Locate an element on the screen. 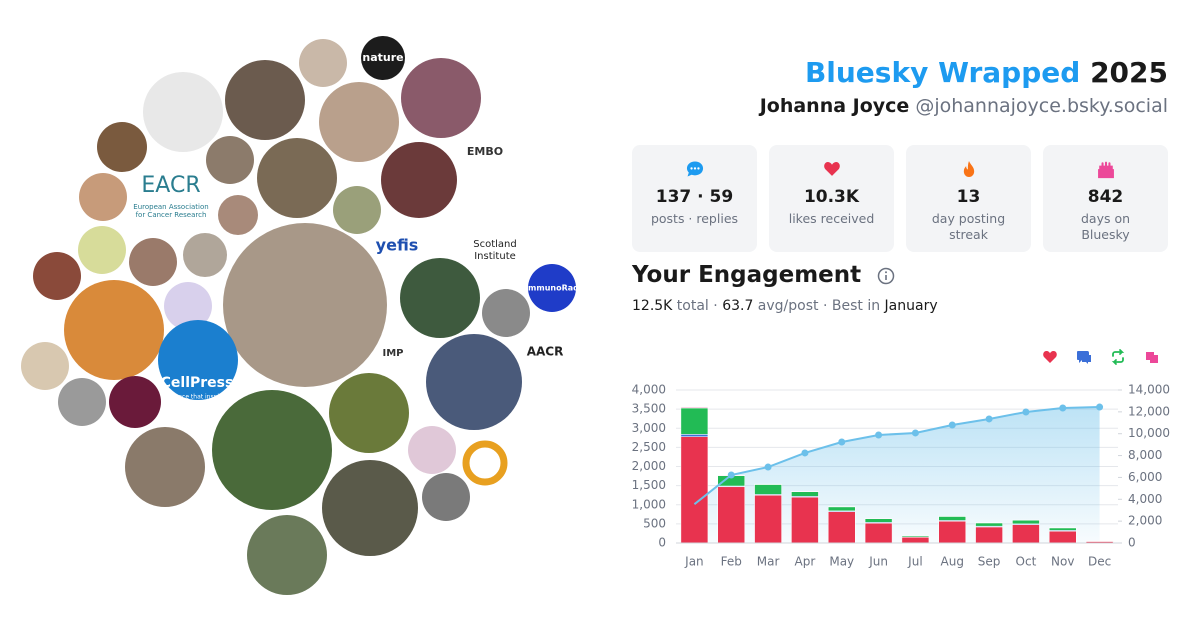  y2-tick-label: 10,000 is located at coordinates (1149, 433).